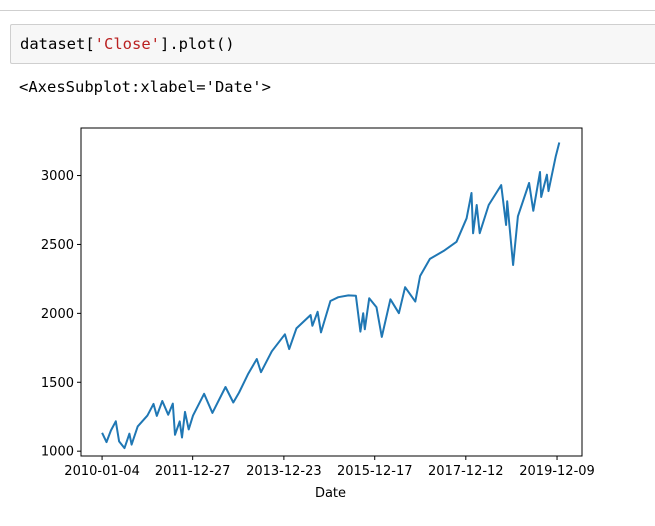  What do you see at coordinates (375, 471) in the screenshot?
I see `x-tick-label: 2015-12-17` at bounding box center [375, 471].